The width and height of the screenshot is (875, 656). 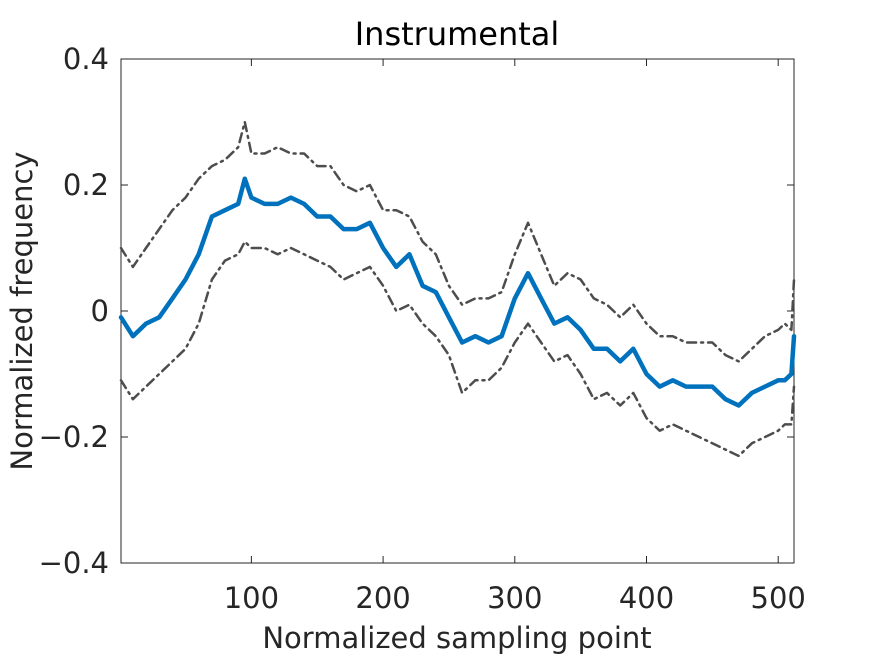 What do you see at coordinates (514, 598) in the screenshot?
I see `x-tick-label: 300` at bounding box center [514, 598].